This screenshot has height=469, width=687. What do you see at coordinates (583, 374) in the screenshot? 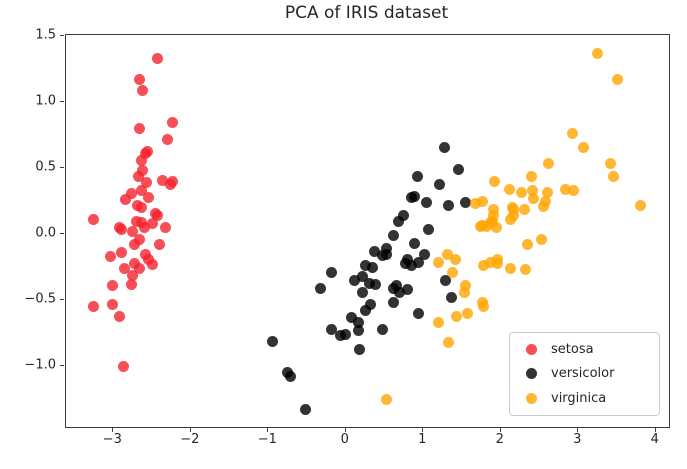
I see `legend-label-versicolor: versicolor` at bounding box center [583, 374].